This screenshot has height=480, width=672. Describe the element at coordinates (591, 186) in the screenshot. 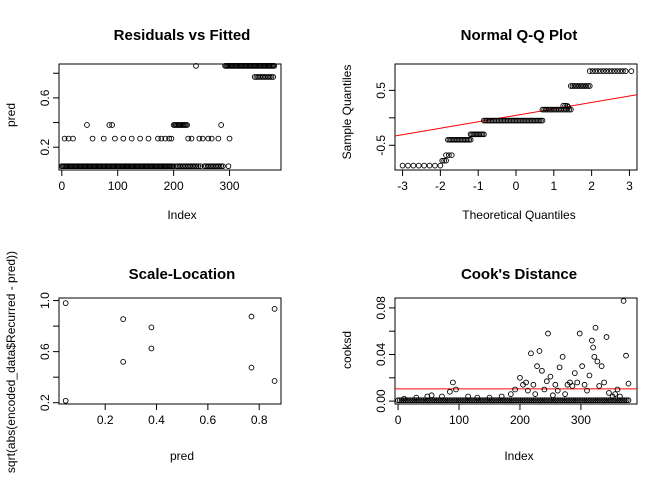

I see `x-tick-label: 2` at that location.